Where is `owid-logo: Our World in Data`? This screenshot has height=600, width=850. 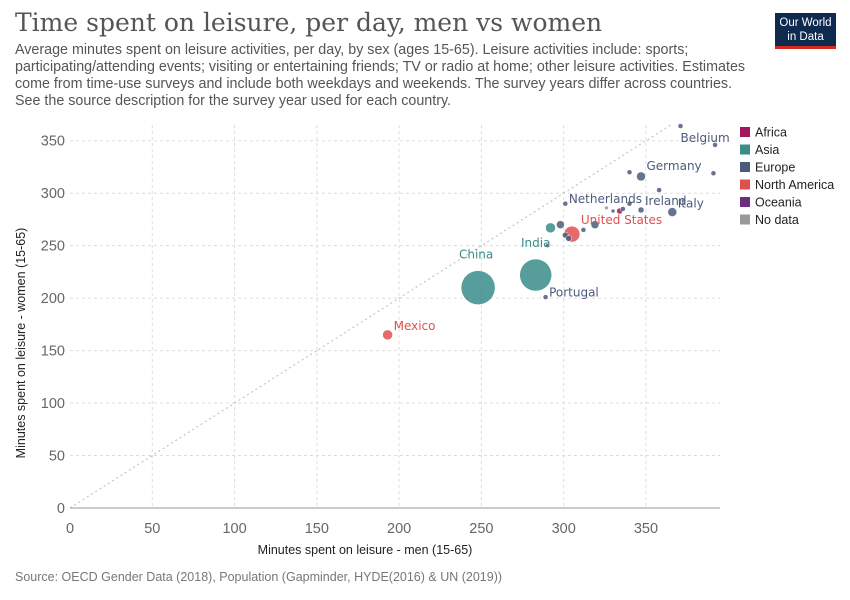
owid-logo: Our World in Data is located at coordinates (805, 31).